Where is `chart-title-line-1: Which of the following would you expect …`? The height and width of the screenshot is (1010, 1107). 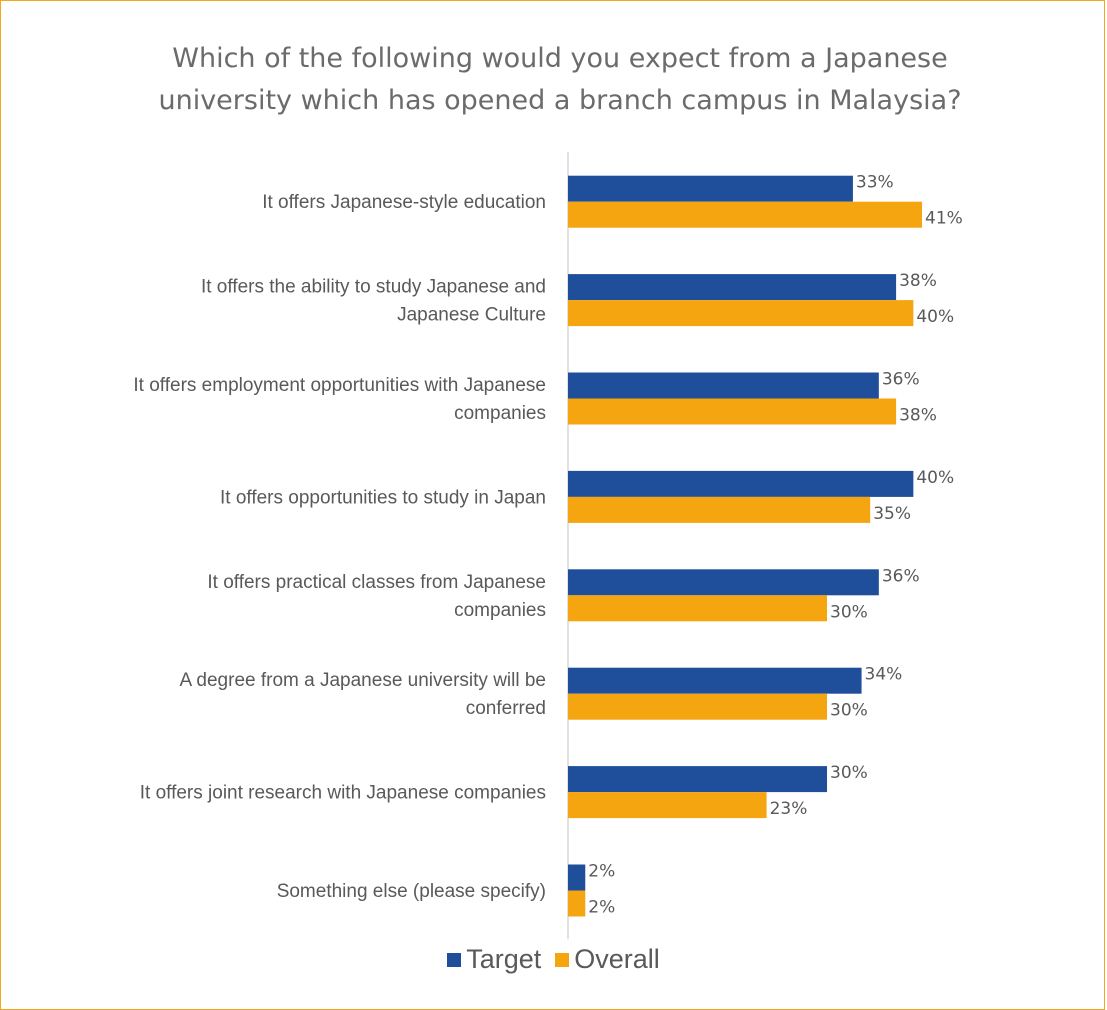
chart-title-line-1: Which of the following would you expect … is located at coordinates (560, 58).